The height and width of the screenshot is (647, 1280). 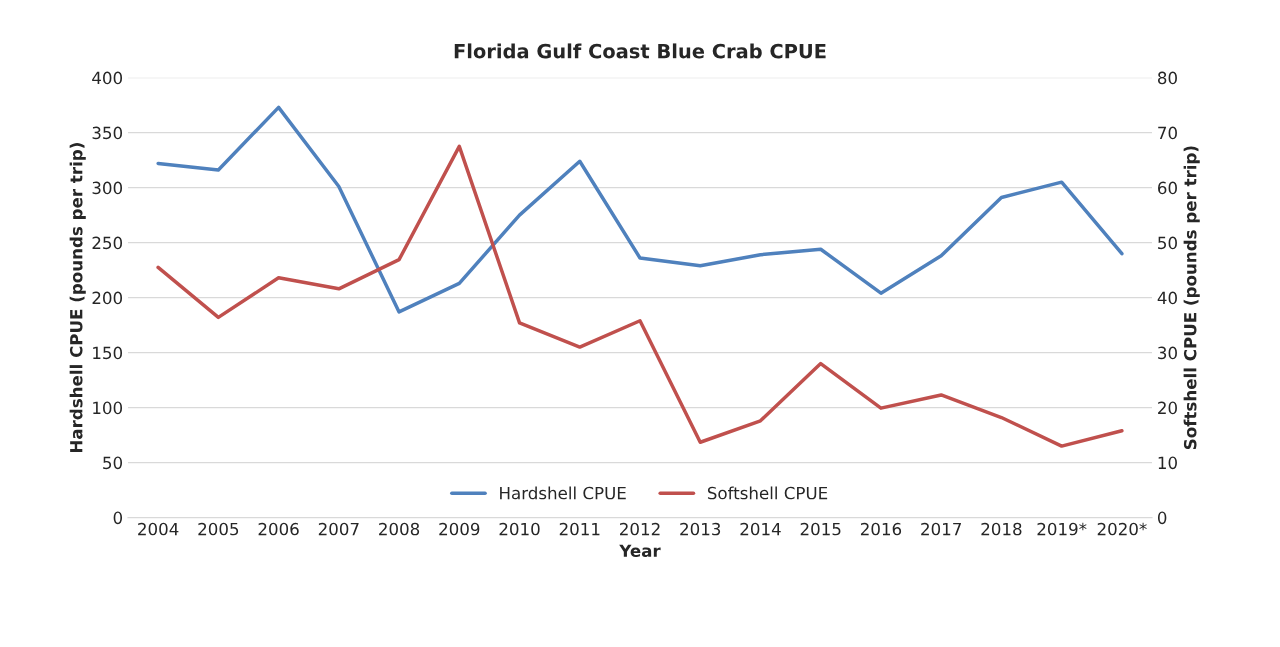 I want to click on x-tick-label: 2005, so click(x=218, y=529).